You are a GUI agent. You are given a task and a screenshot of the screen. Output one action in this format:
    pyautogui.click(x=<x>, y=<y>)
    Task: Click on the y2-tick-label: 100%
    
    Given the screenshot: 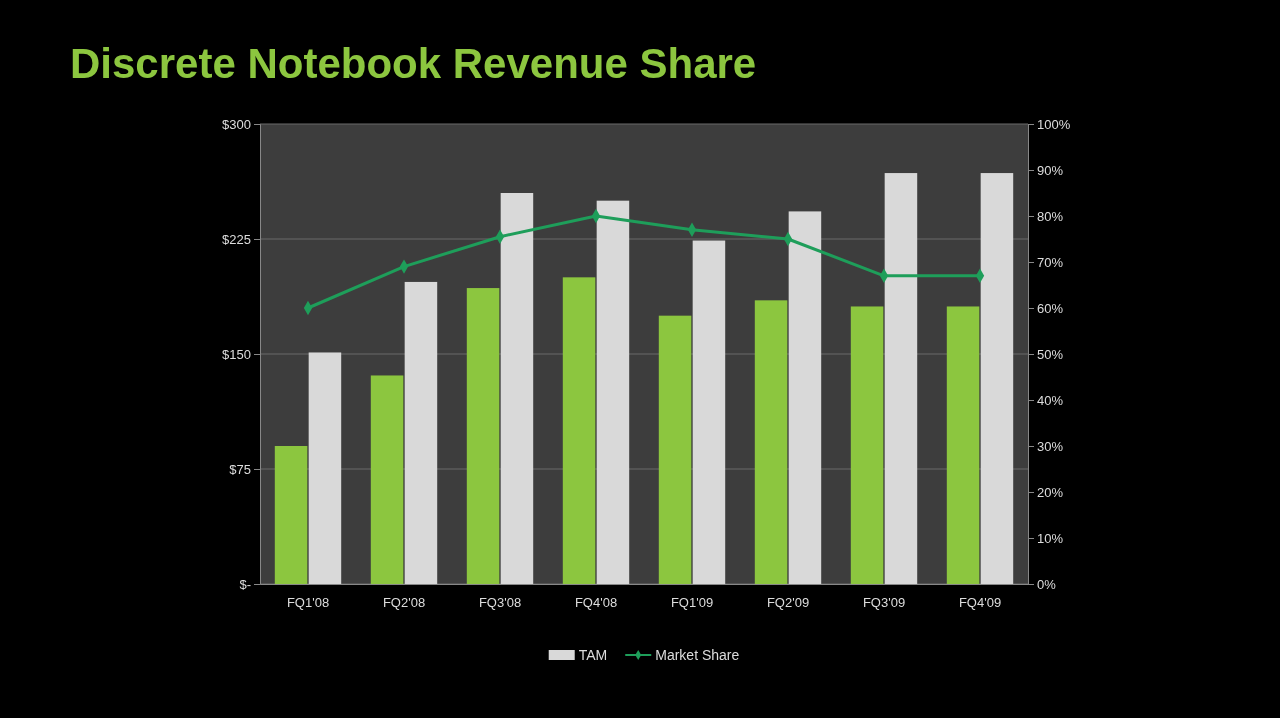 What is the action you would take?
    pyautogui.click(x=1054, y=124)
    